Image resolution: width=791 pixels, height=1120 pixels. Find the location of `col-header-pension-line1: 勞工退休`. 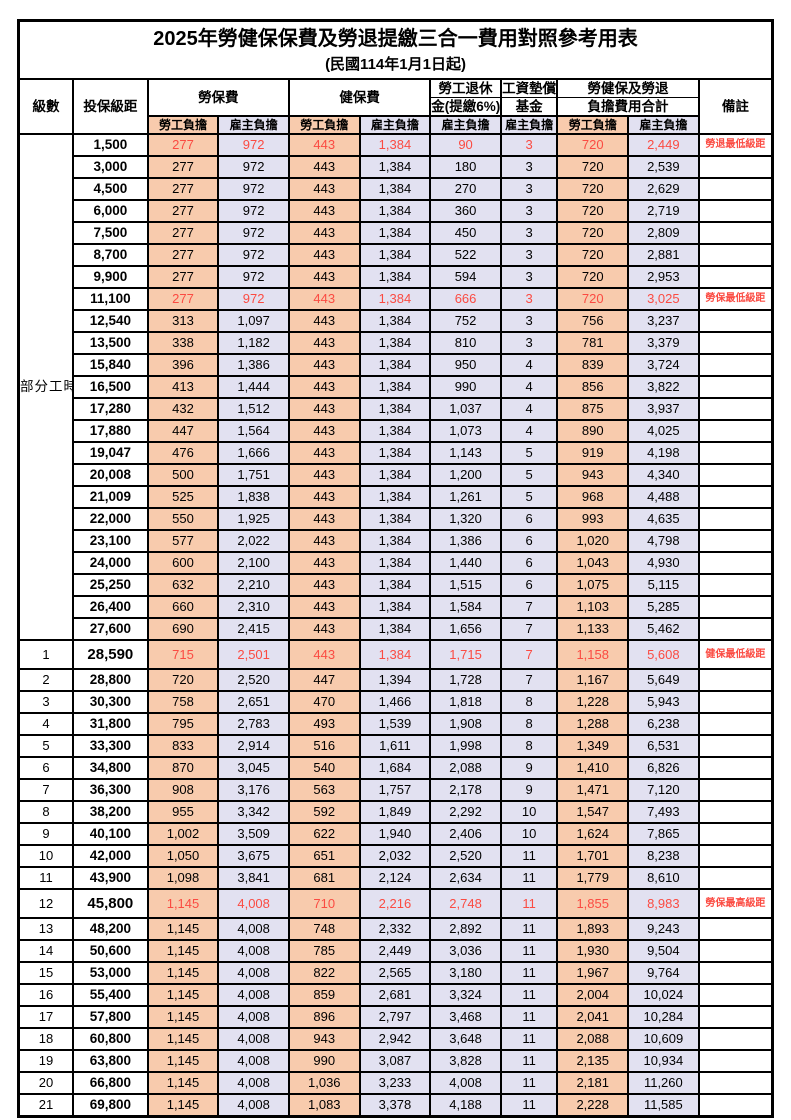

col-header-pension-line1: 勞工退休 is located at coordinates (465, 88).